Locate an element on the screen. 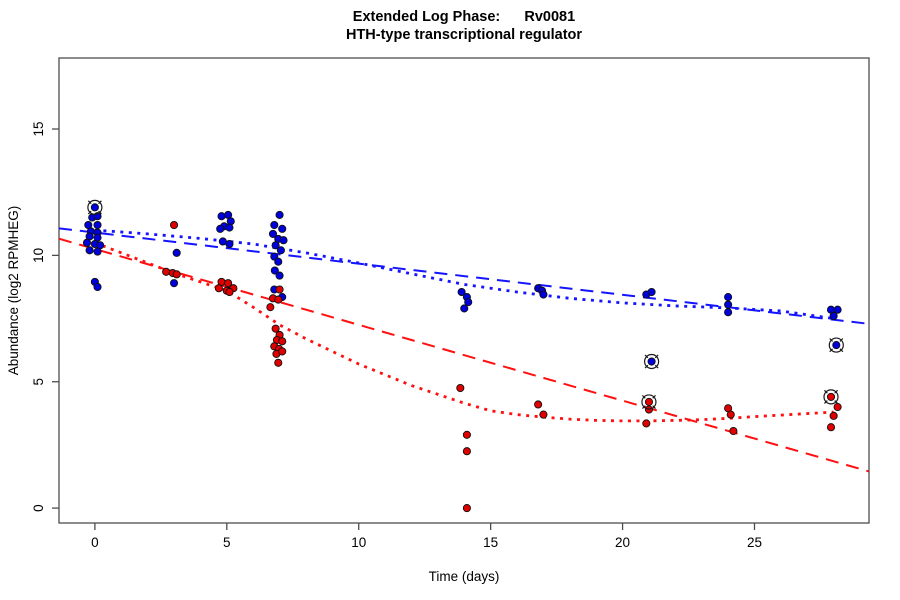 This screenshot has height=600, width=900. blue-linear-fit-trend-line is located at coordinates (464, 276).